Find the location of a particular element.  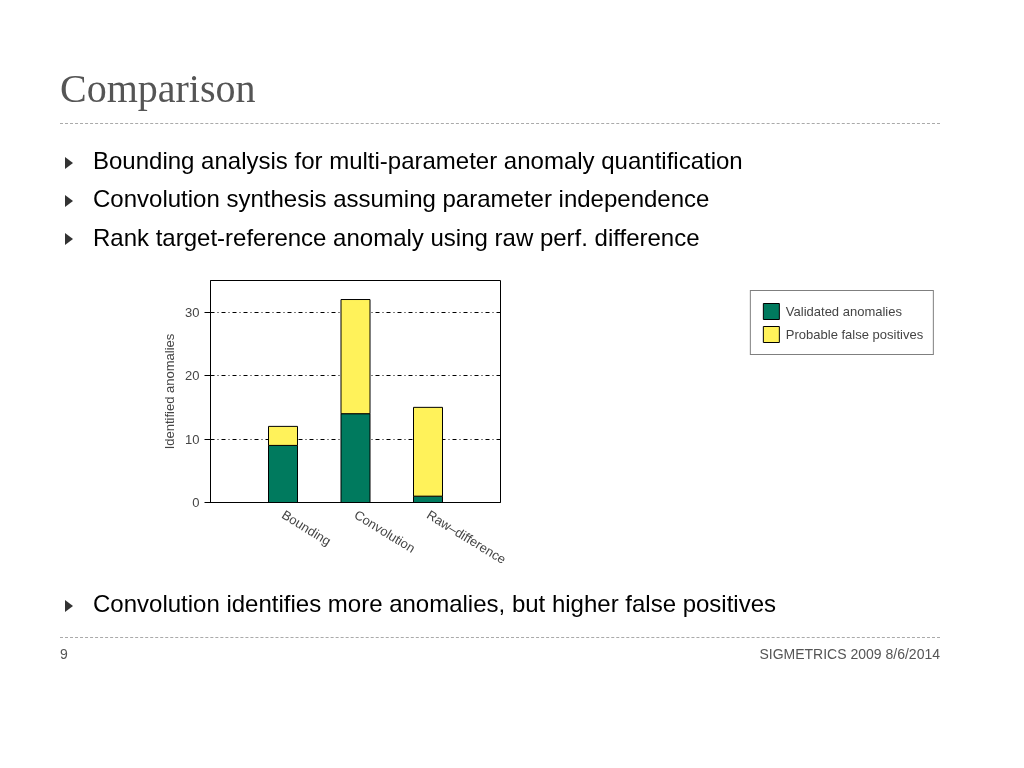

y-tick-label: 20 is located at coordinates (192, 376).